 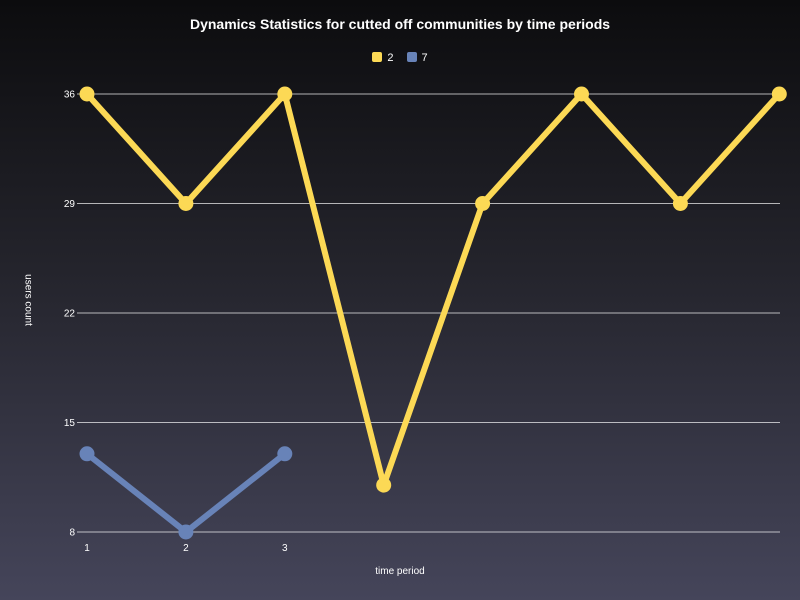 I want to click on y-tick-label: 29, so click(x=70, y=204).